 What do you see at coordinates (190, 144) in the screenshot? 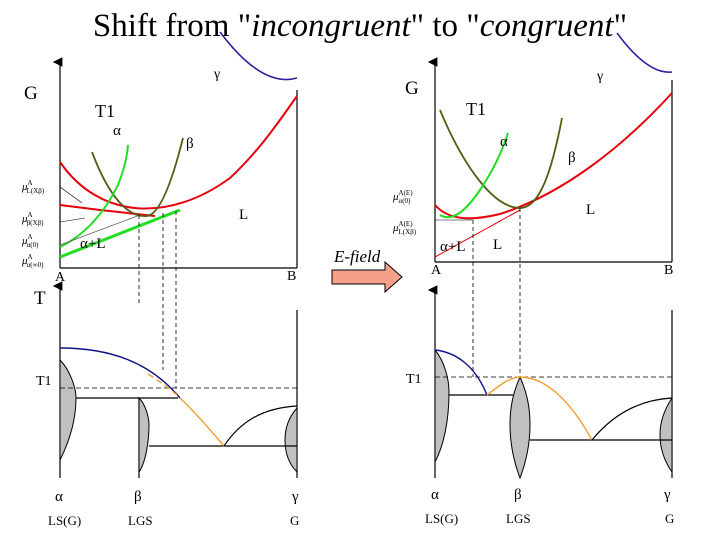
I see `left-beta-label: β` at bounding box center [190, 144].